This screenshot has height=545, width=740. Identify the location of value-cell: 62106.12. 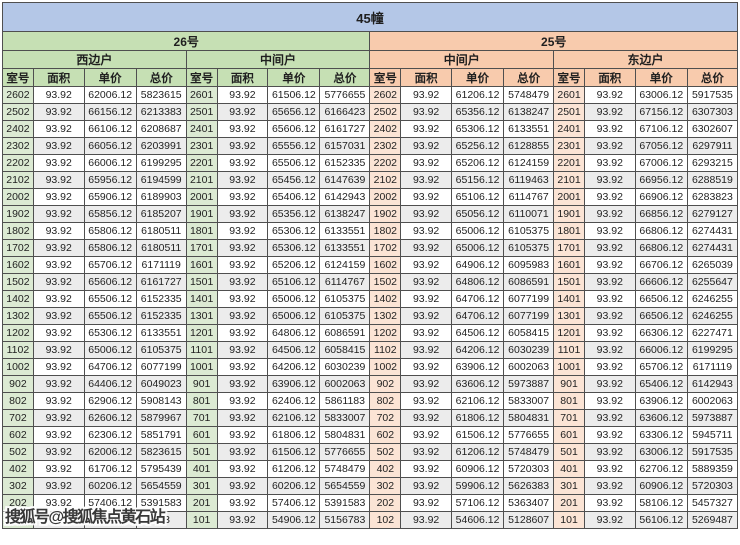
(477, 401).